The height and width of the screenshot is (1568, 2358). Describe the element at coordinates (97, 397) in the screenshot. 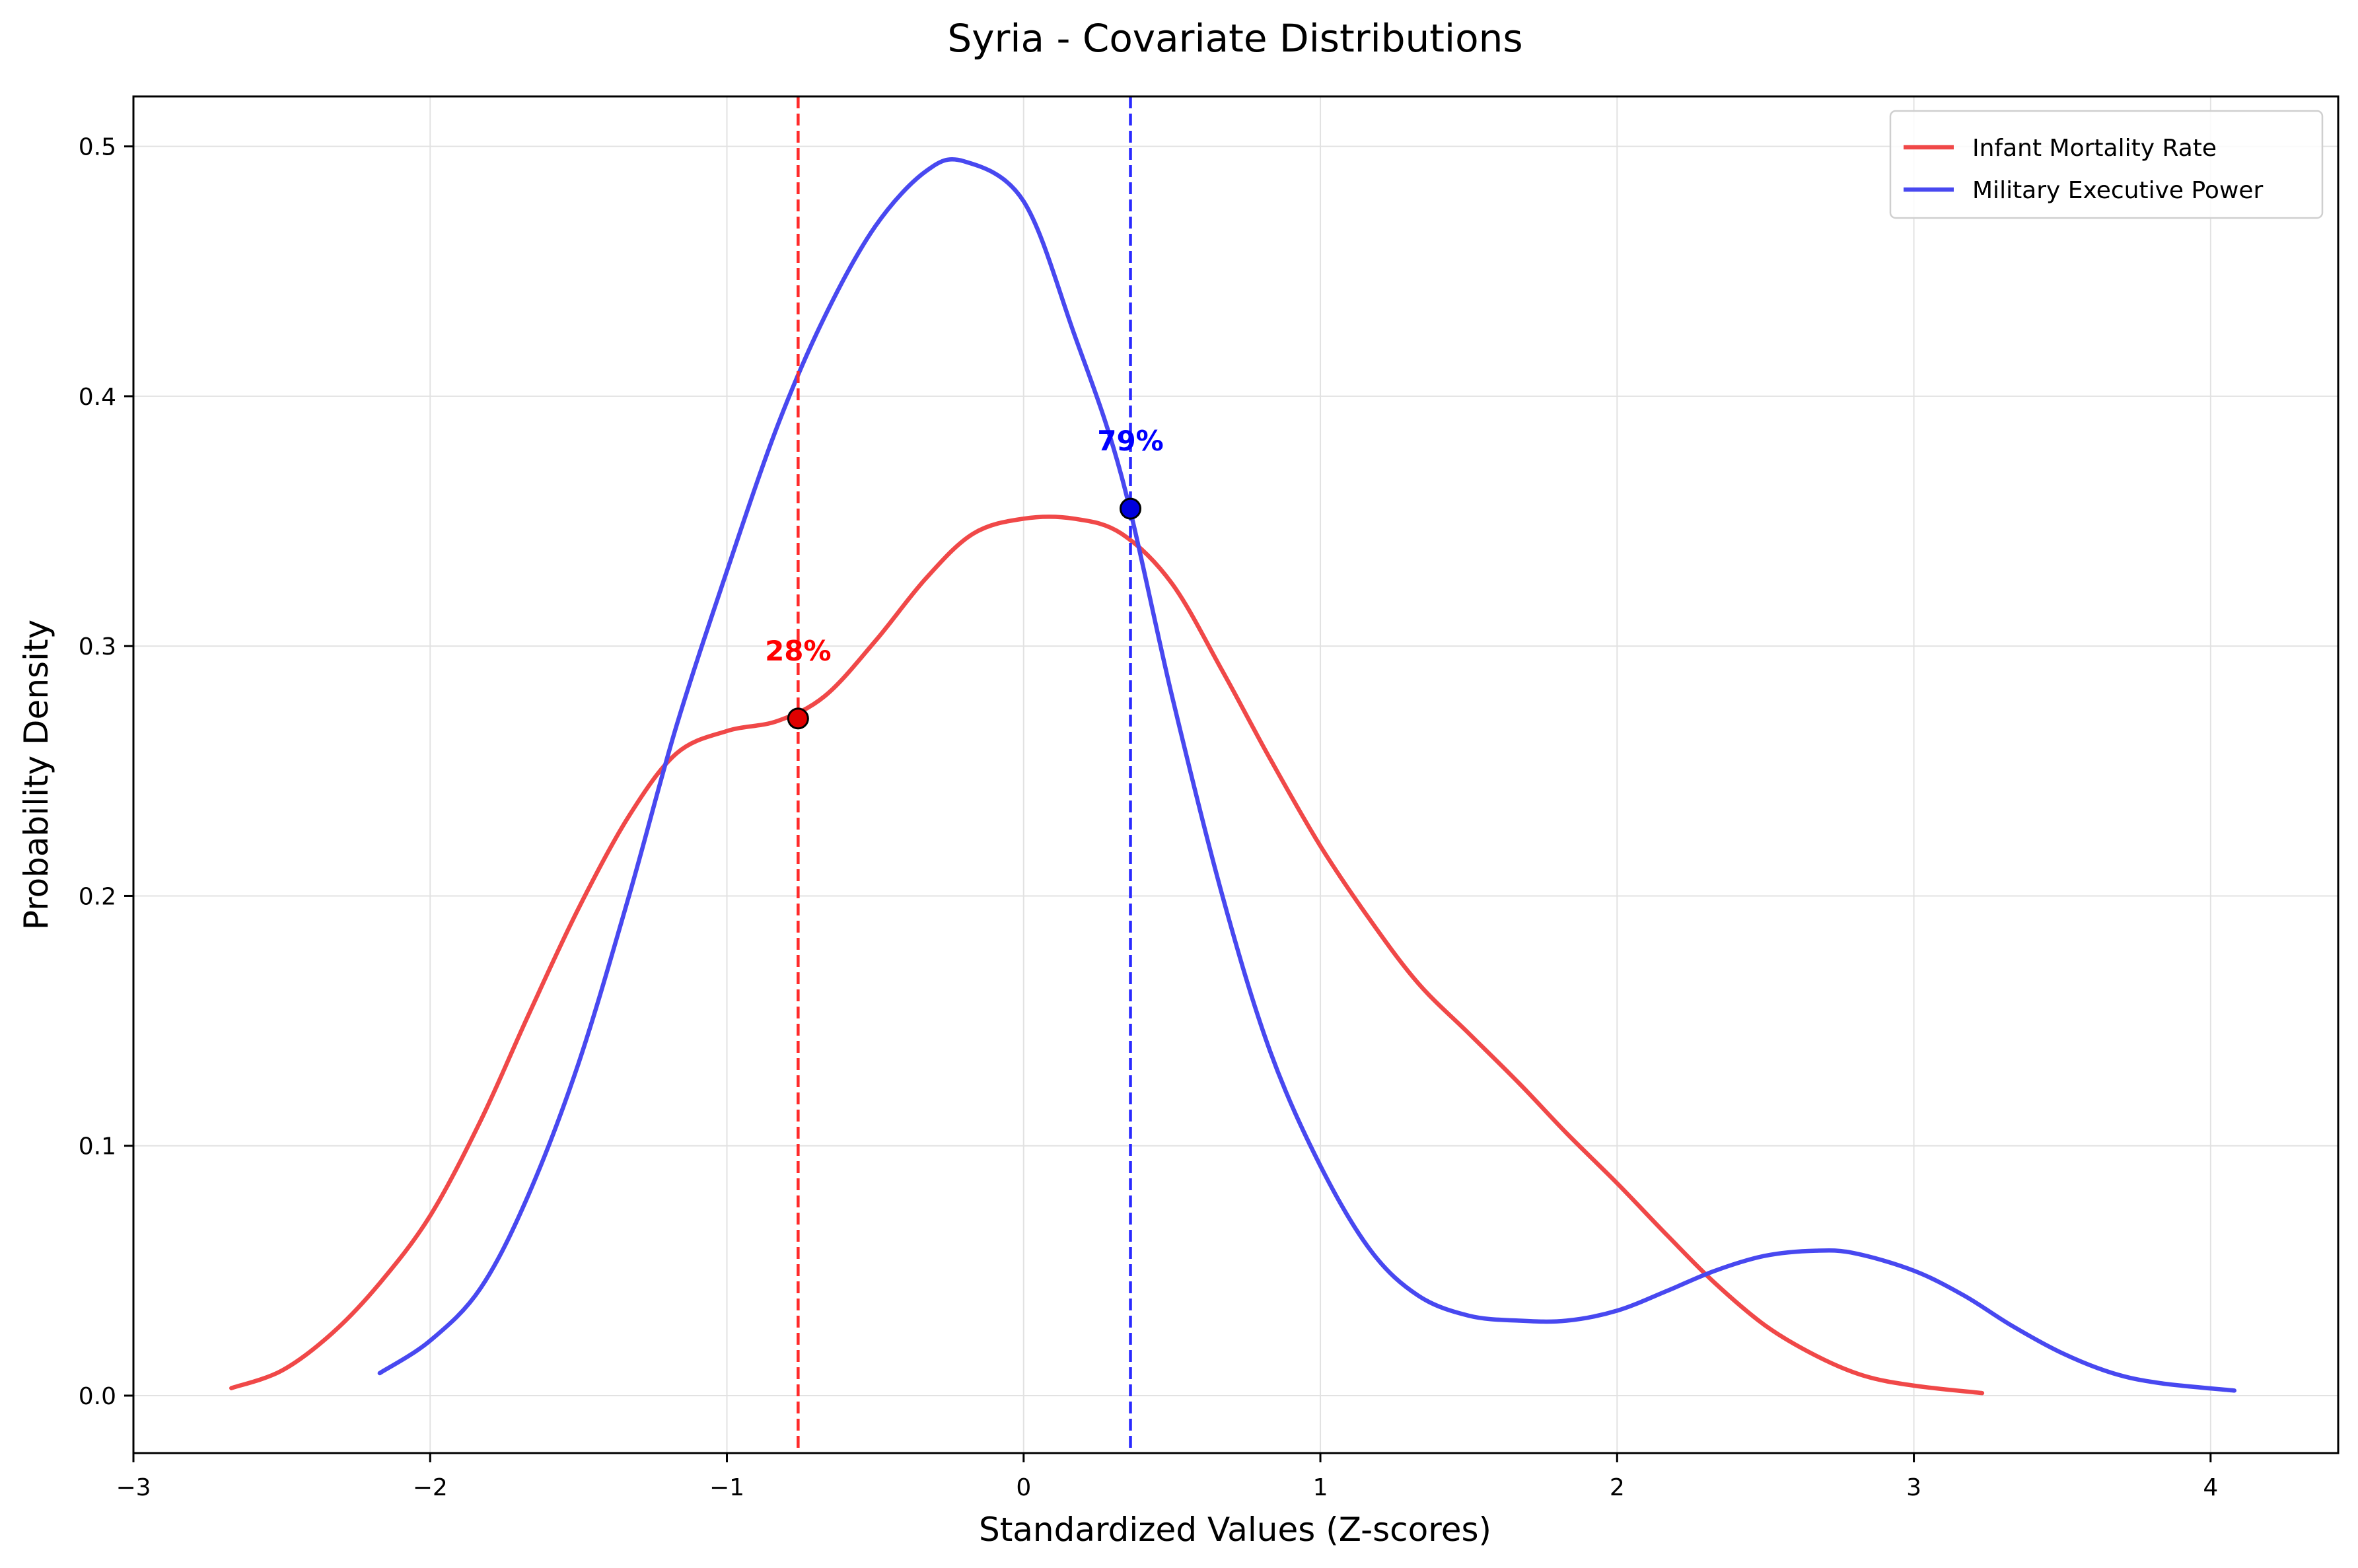

I see `y-tick-label: 0.4` at that location.